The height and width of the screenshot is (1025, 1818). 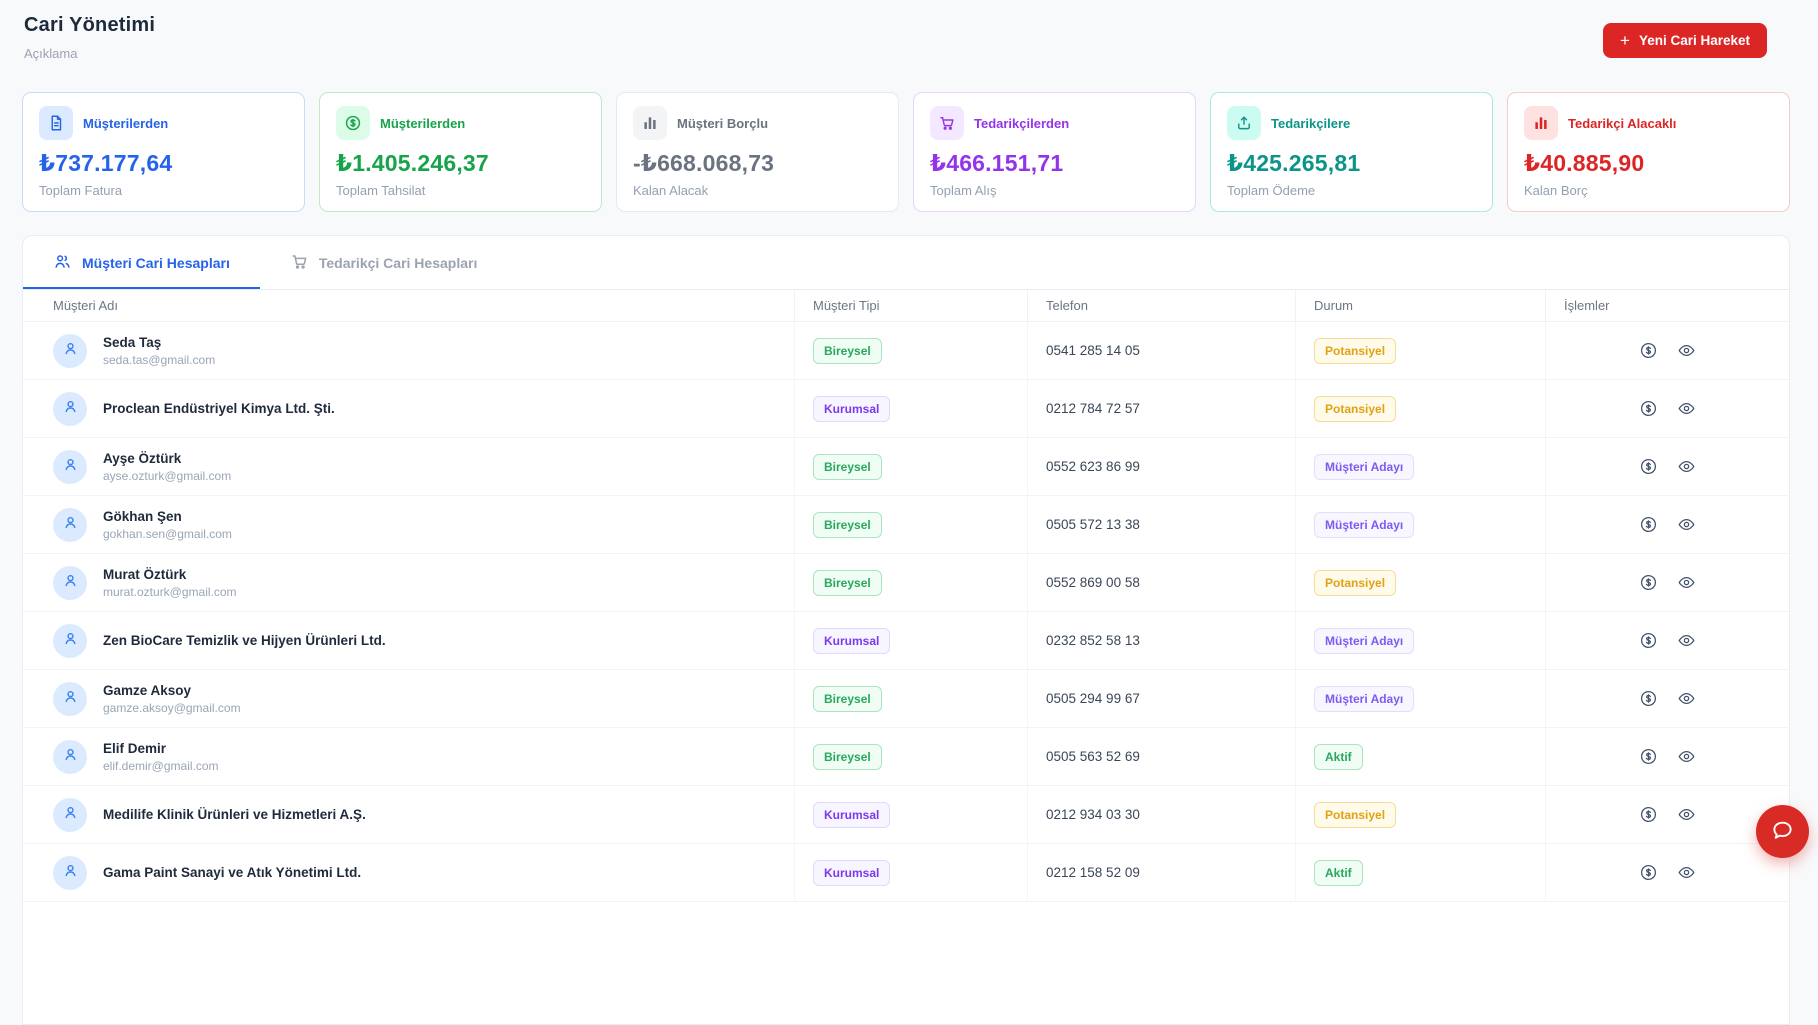 I want to click on stat-label: Tedarikçilere, so click(x=1311, y=123).